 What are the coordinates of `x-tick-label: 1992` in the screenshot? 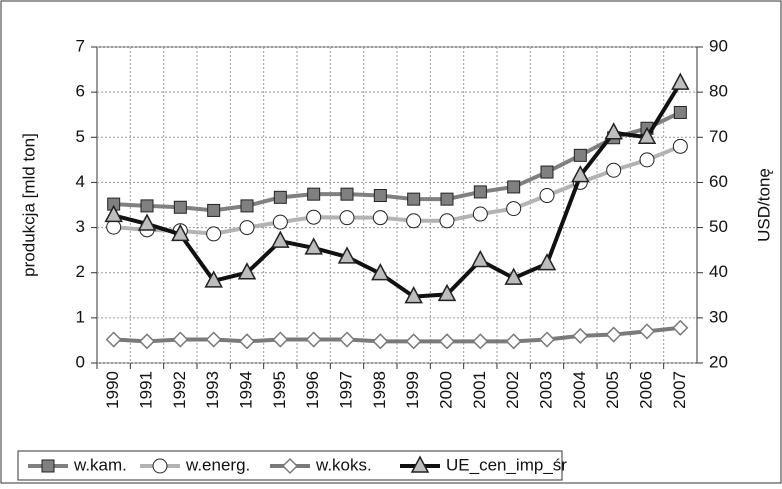 It's located at (179, 390).